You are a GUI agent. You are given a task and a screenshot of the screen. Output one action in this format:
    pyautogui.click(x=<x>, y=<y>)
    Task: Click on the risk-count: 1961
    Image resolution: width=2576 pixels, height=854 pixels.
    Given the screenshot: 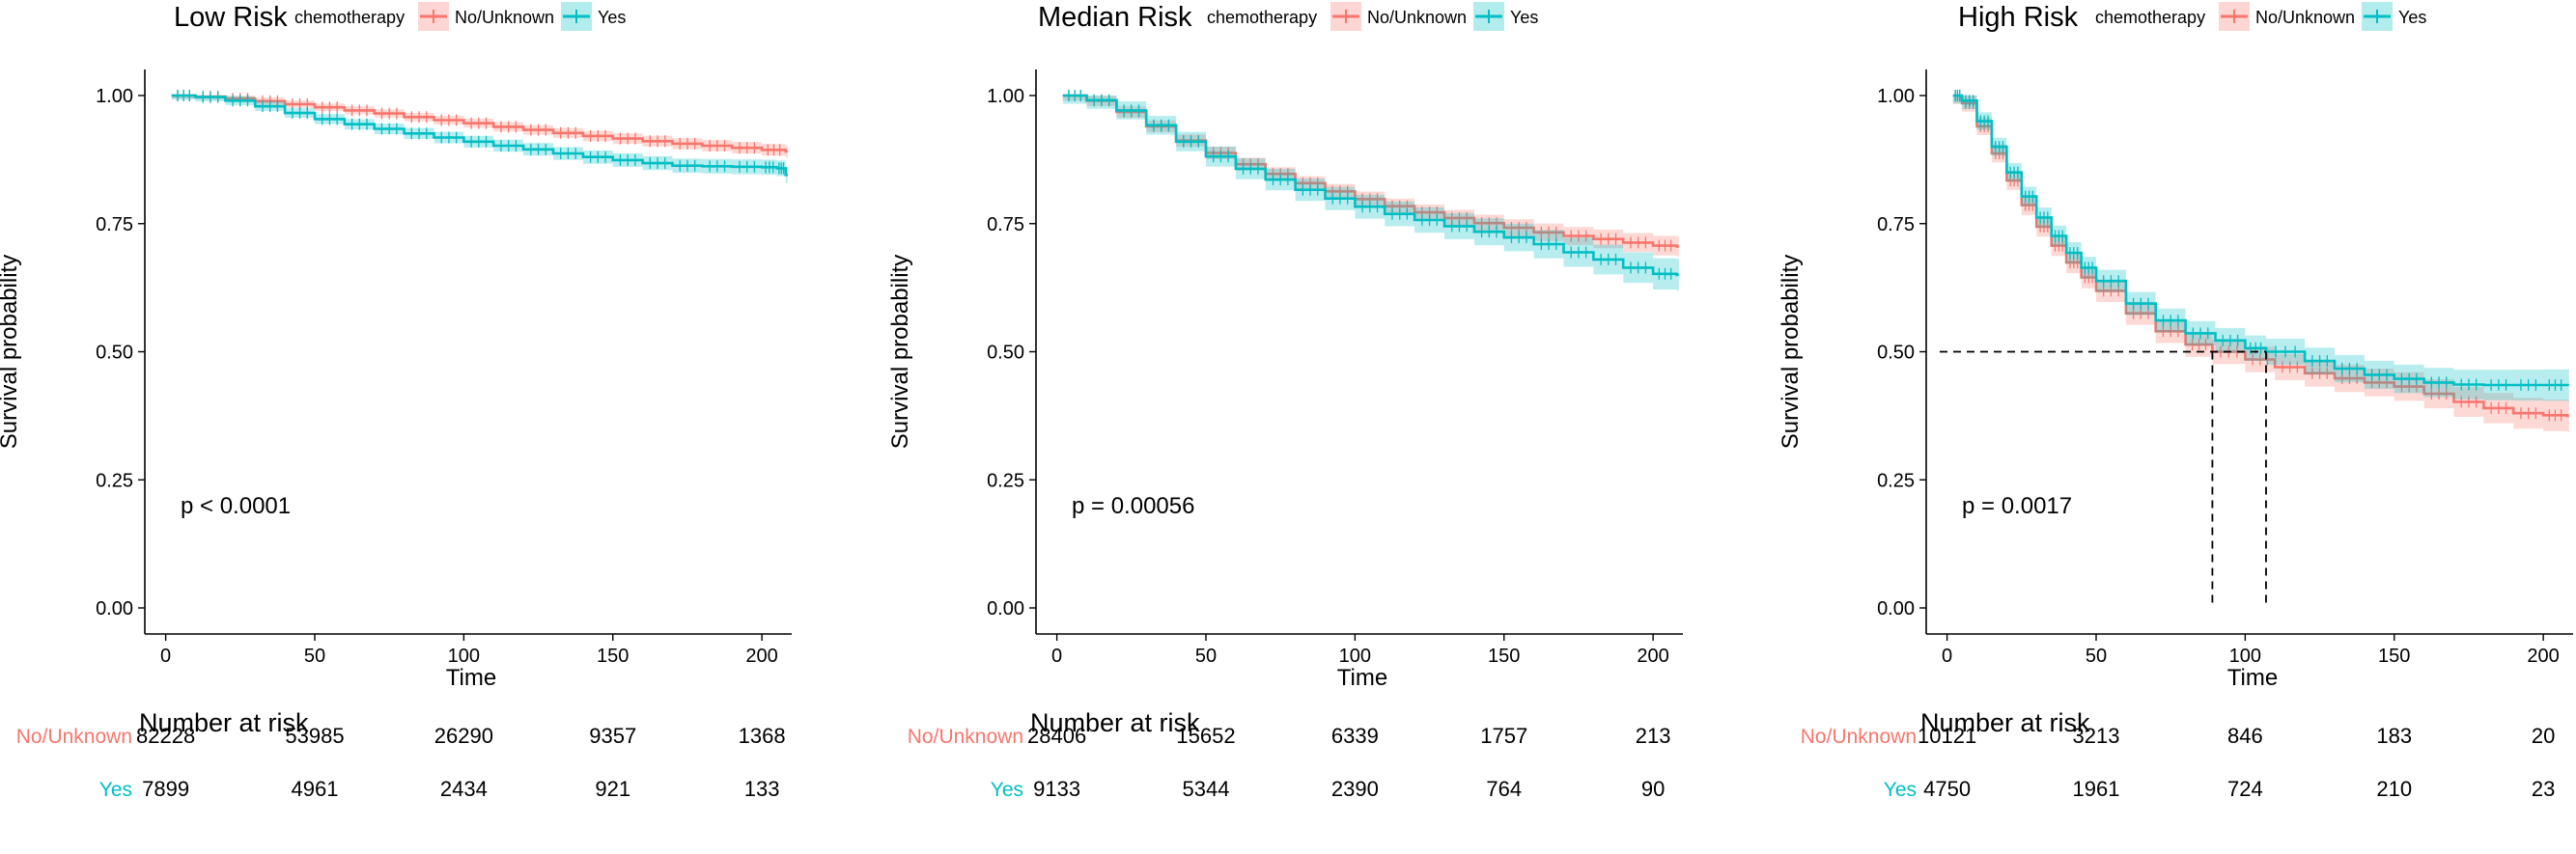 What is the action you would take?
    pyautogui.click(x=2096, y=789)
    